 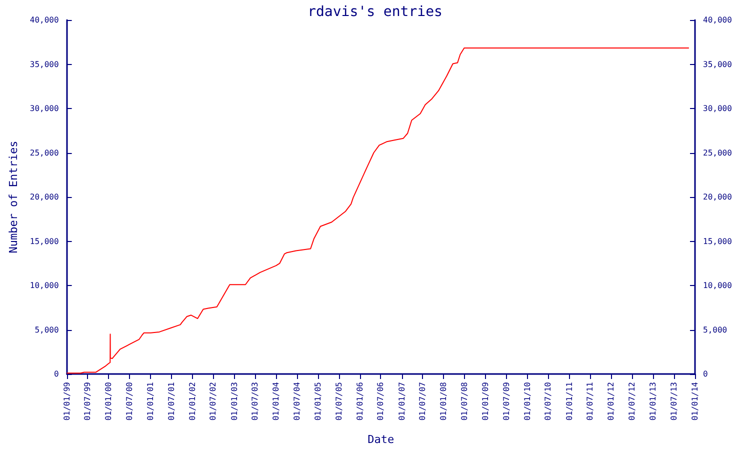 What do you see at coordinates (44, 64) in the screenshot?
I see `y-tick-label: 35,000` at bounding box center [44, 64].